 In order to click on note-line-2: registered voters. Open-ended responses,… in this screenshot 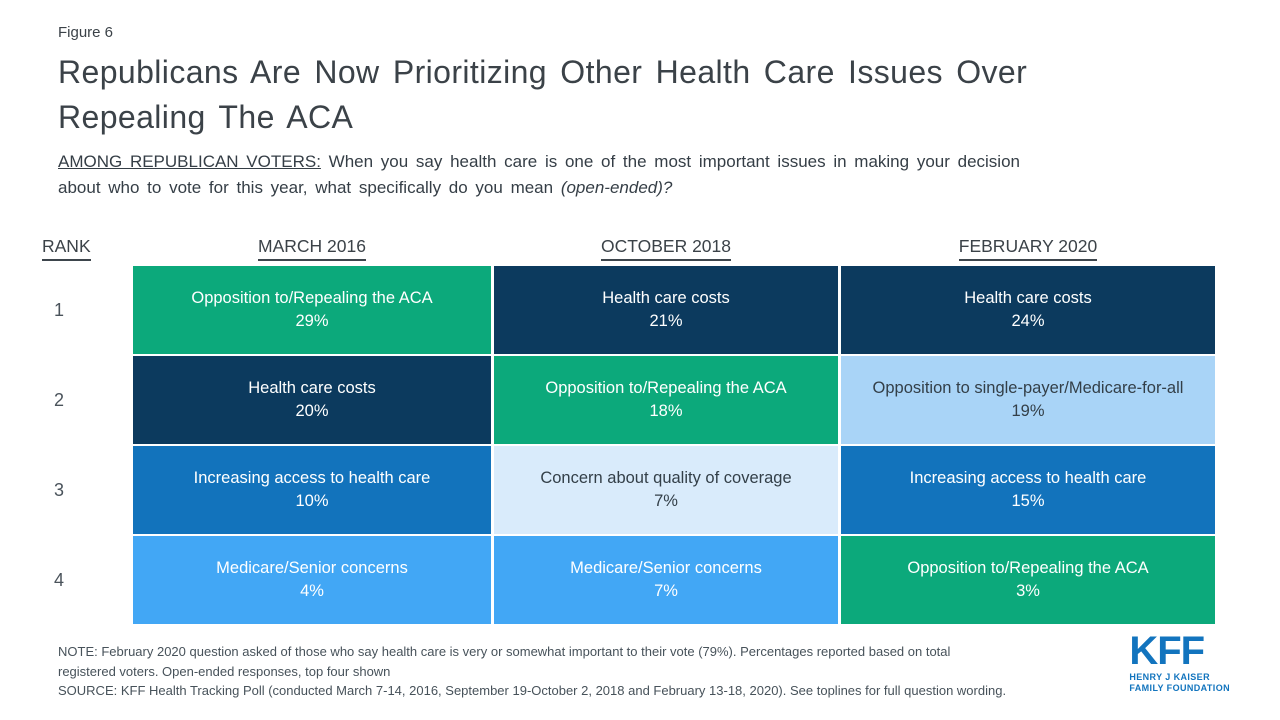, I will do `click(224, 671)`.